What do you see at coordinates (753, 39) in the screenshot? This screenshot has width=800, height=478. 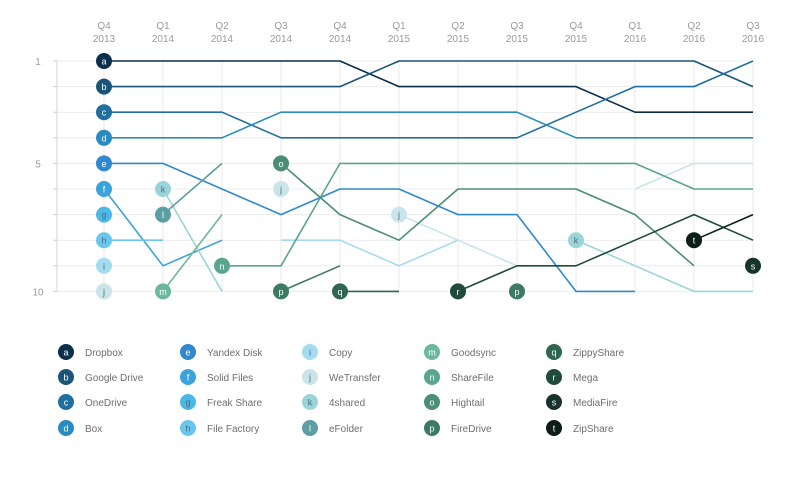 I see `x-tick-label: 2016` at bounding box center [753, 39].